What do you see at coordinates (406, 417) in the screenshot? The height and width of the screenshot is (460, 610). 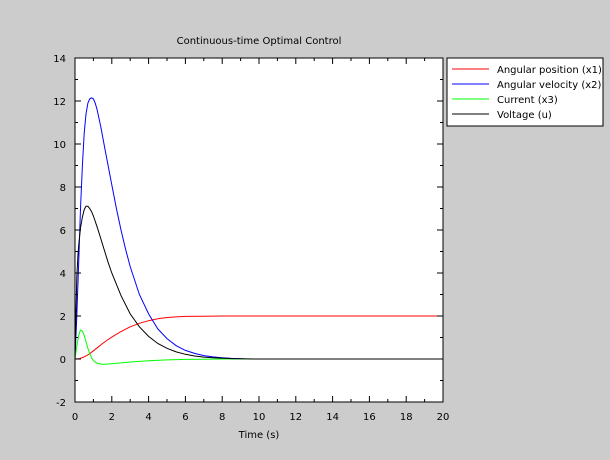 I see `x-tick-label: 18` at bounding box center [406, 417].